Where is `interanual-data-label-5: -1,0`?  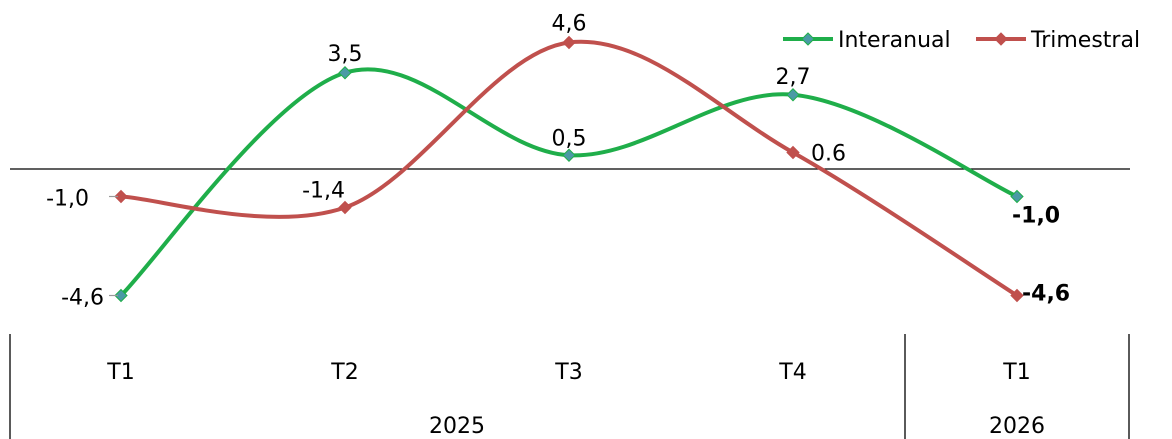
interanual-data-label-5: -1,0 is located at coordinates (1036, 216).